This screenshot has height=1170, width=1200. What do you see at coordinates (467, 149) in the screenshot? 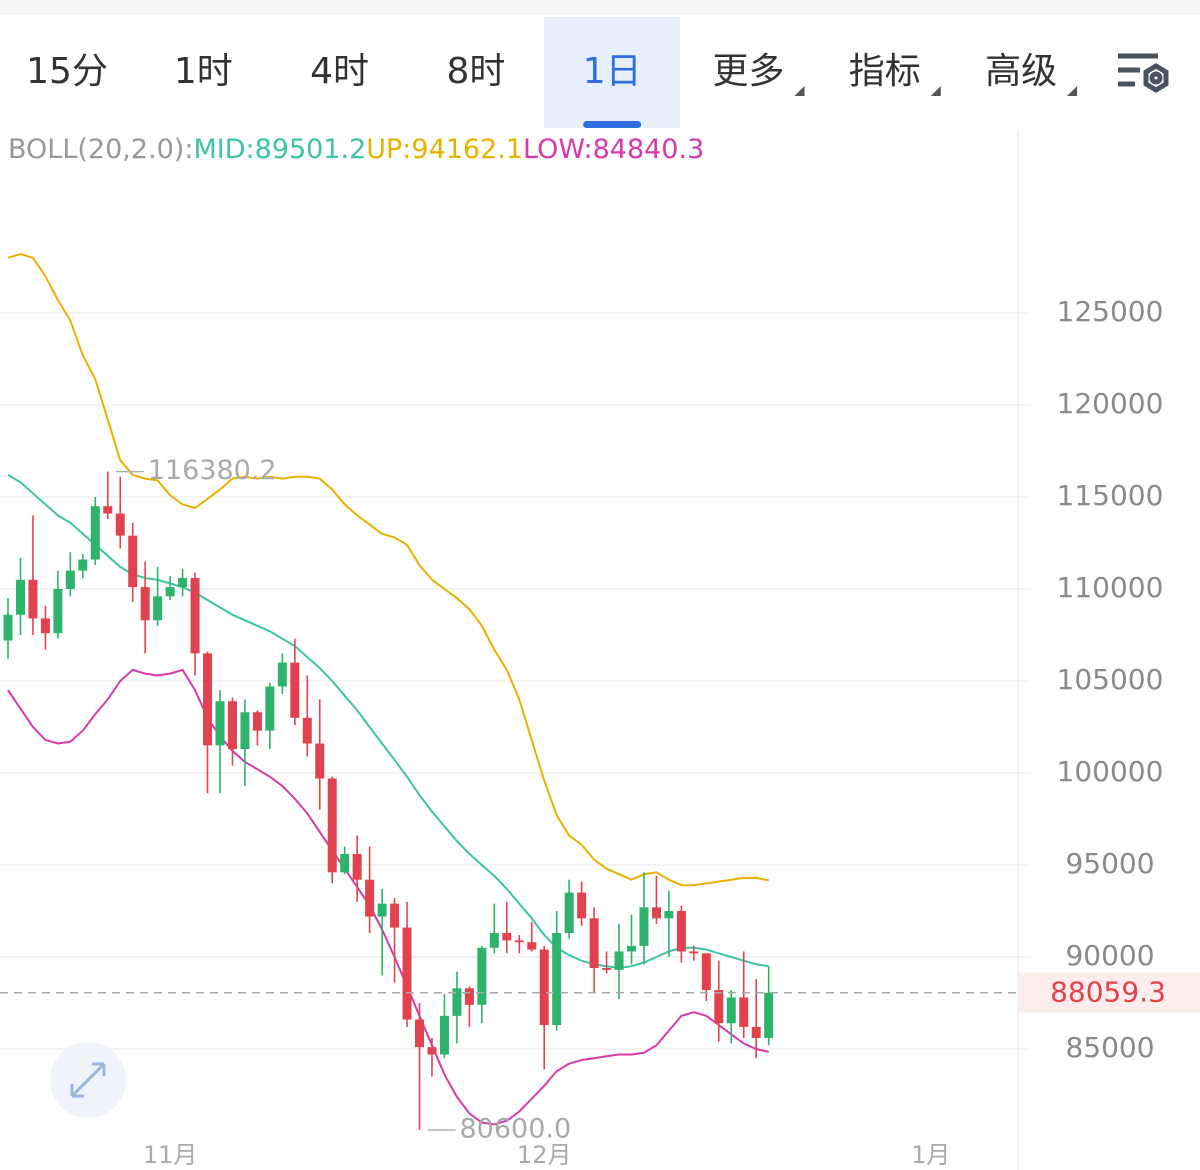
I see `indicator-text: 94162.1` at bounding box center [467, 149].